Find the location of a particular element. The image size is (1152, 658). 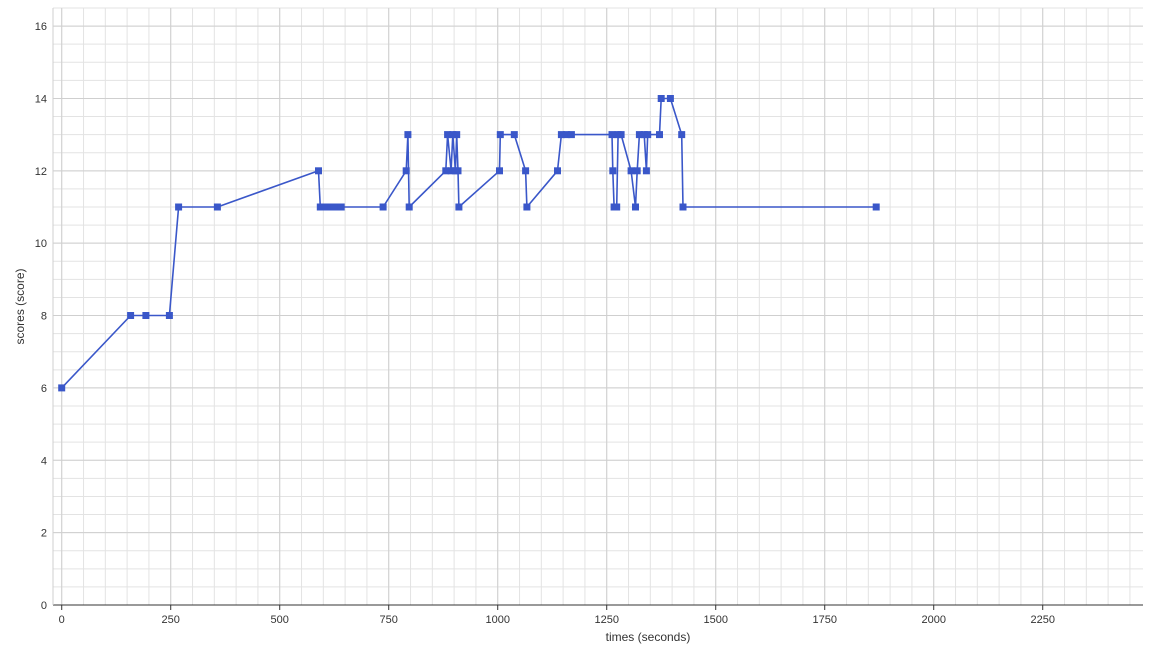

y-tick-label: 12 is located at coordinates (41, 172).